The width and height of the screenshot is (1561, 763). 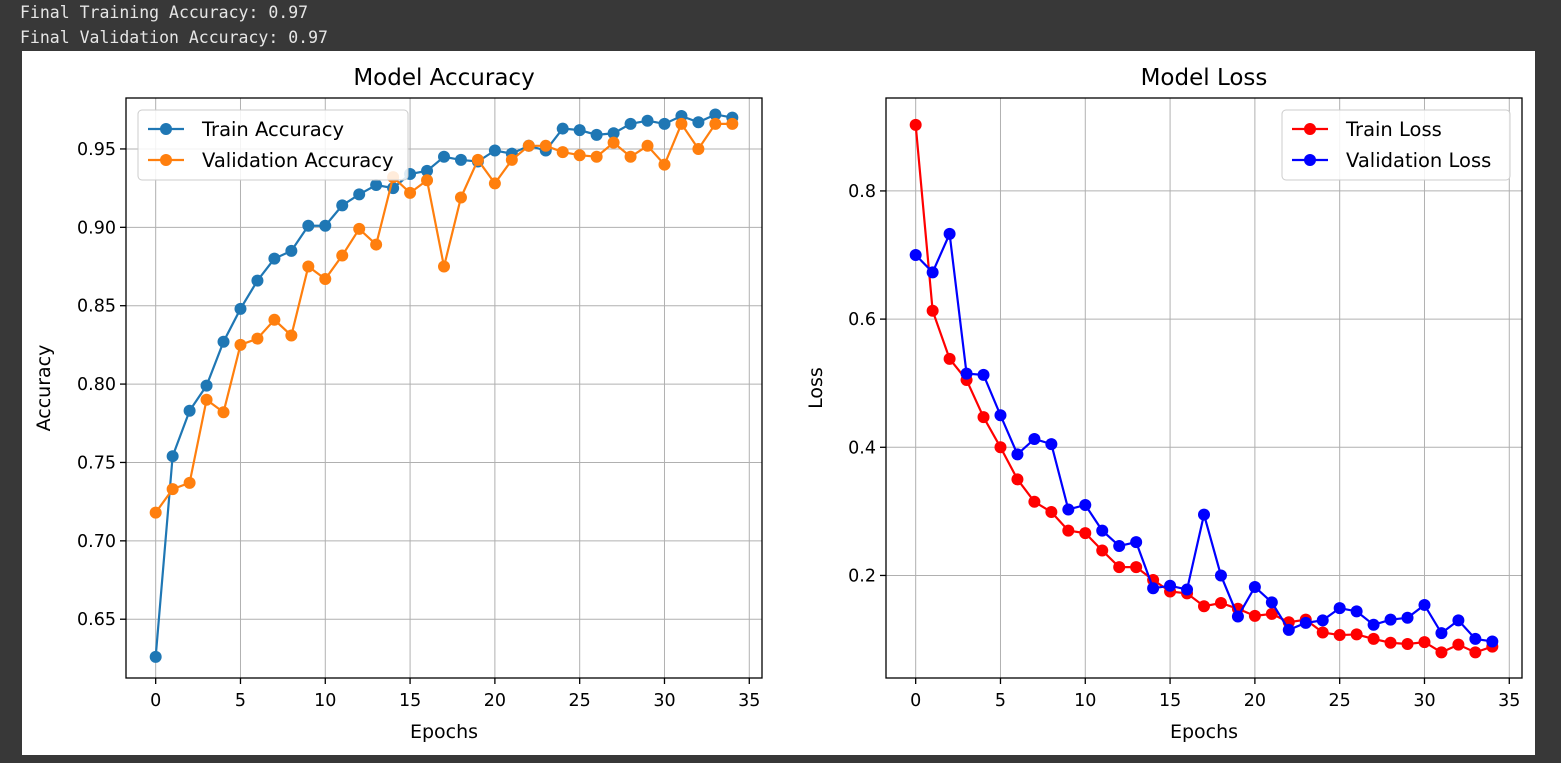 What do you see at coordinates (272, 129) in the screenshot?
I see `train-accuracy-legend-label: Train Accuracy` at bounding box center [272, 129].